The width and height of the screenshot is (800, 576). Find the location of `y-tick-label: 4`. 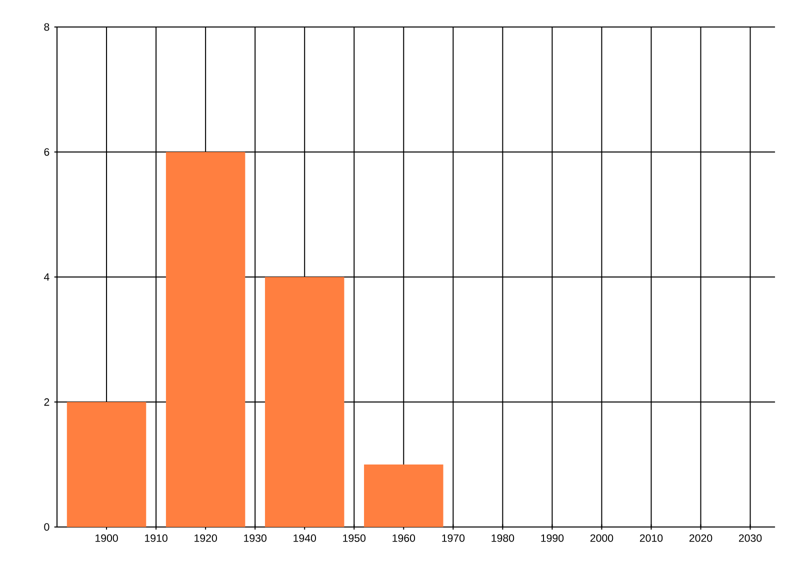

y-tick-label: 4 is located at coordinates (47, 277).